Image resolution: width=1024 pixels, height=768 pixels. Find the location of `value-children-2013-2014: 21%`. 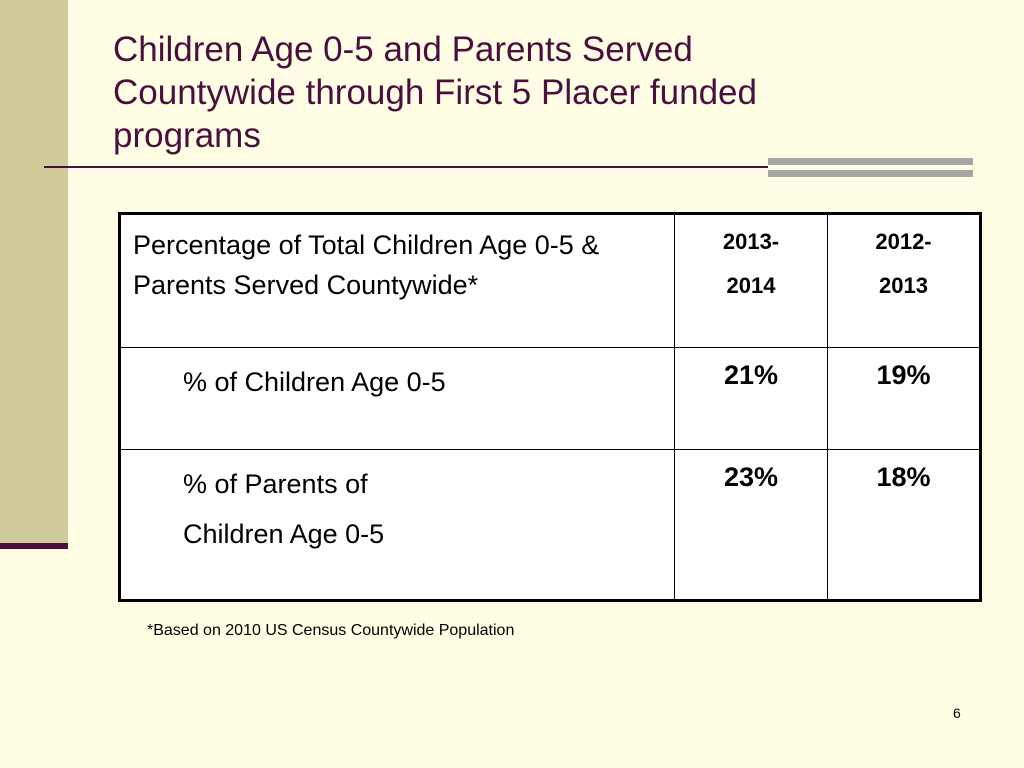

value-children-2013-2014: 21% is located at coordinates (751, 398).